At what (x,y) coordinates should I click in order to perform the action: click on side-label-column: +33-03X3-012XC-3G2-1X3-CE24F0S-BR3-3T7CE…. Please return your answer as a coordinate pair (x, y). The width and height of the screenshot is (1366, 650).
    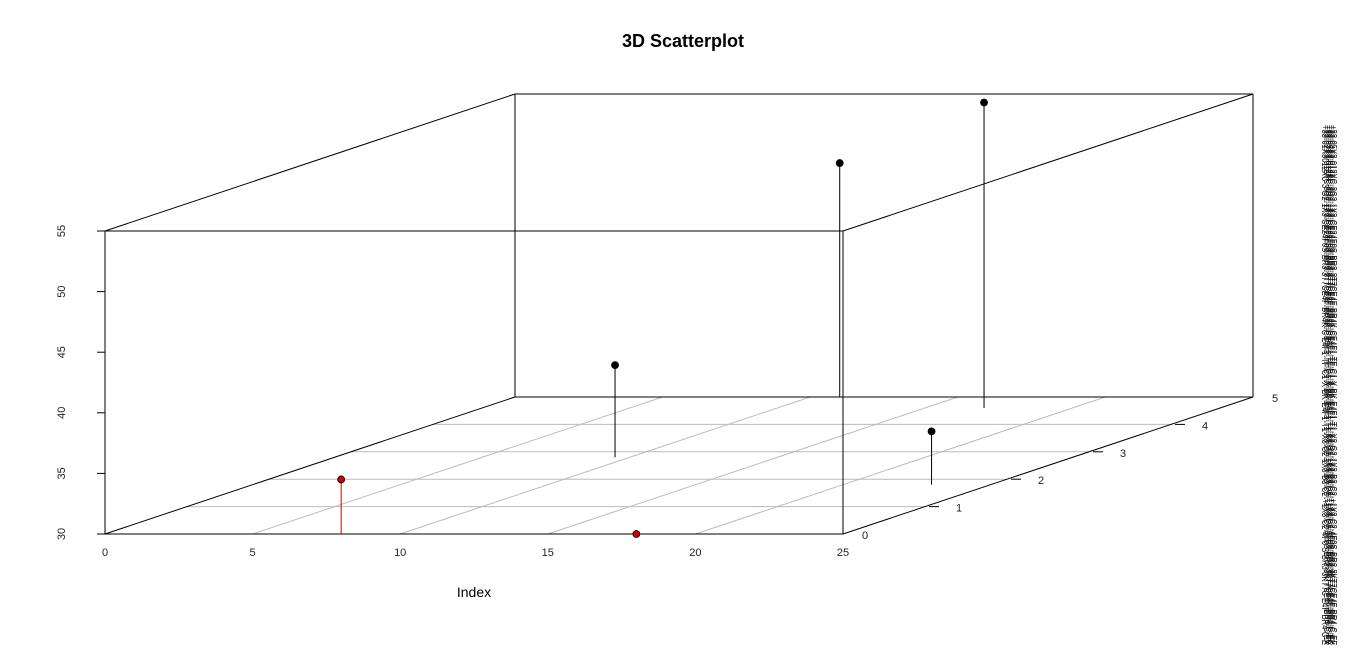
    Looking at the image, I should click on (1328, 385).